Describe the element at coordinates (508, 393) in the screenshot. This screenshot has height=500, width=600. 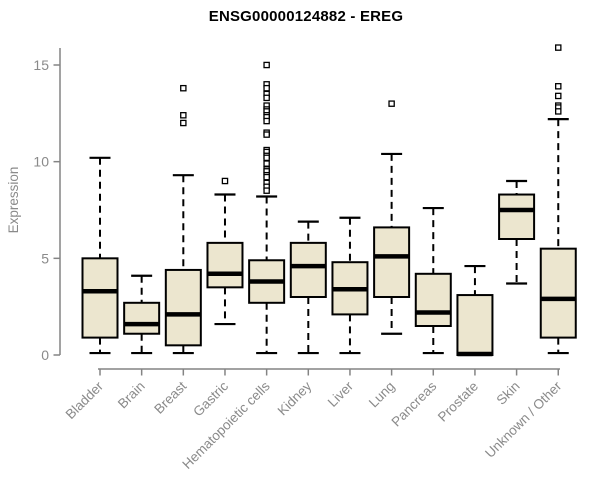
I see `svg-text: Skin` at that location.